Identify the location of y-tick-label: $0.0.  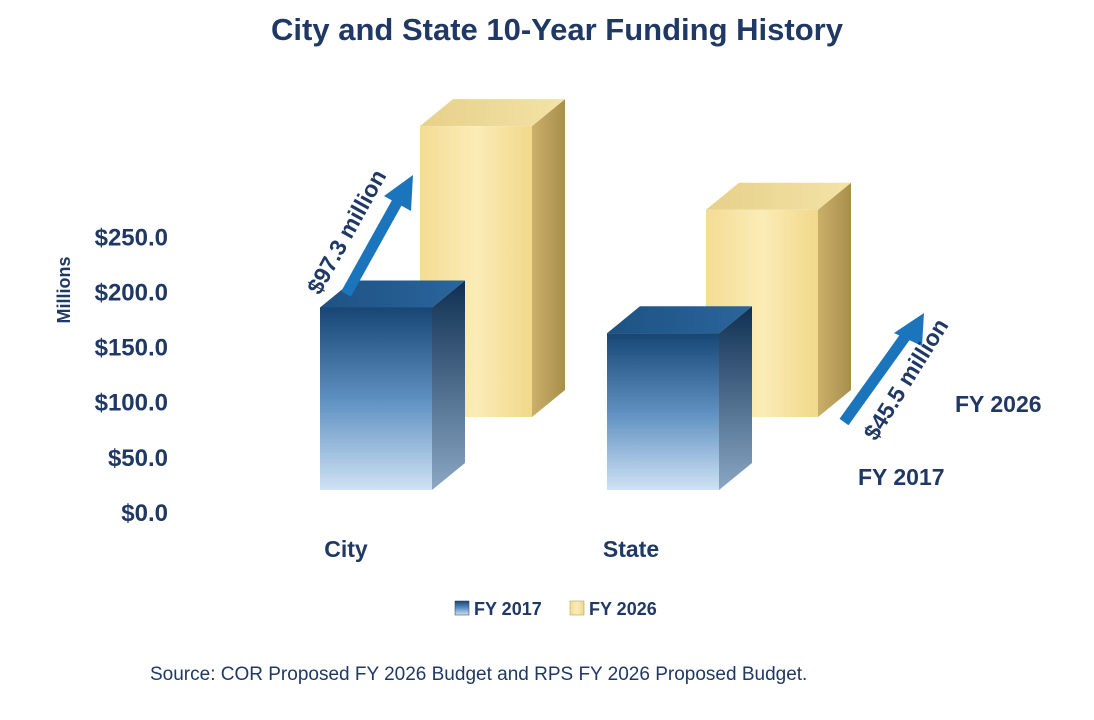
(144, 513).